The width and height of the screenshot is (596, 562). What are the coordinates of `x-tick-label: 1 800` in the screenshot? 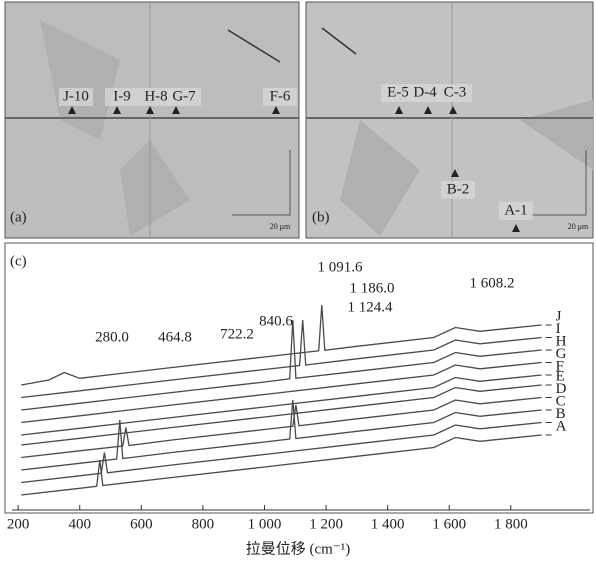 It's located at (511, 524).